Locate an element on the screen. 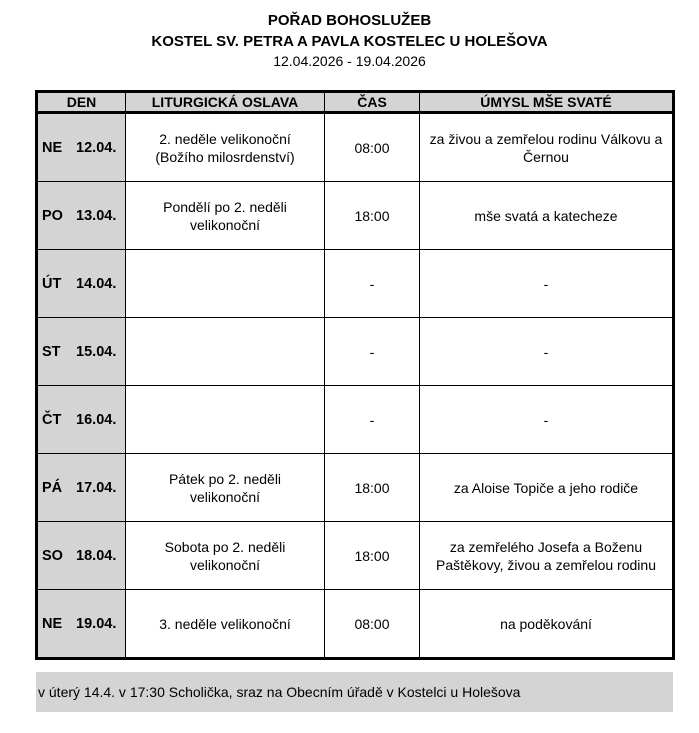 This screenshot has height=733, width=699. intention-cell: na poděkování is located at coordinates (546, 624).